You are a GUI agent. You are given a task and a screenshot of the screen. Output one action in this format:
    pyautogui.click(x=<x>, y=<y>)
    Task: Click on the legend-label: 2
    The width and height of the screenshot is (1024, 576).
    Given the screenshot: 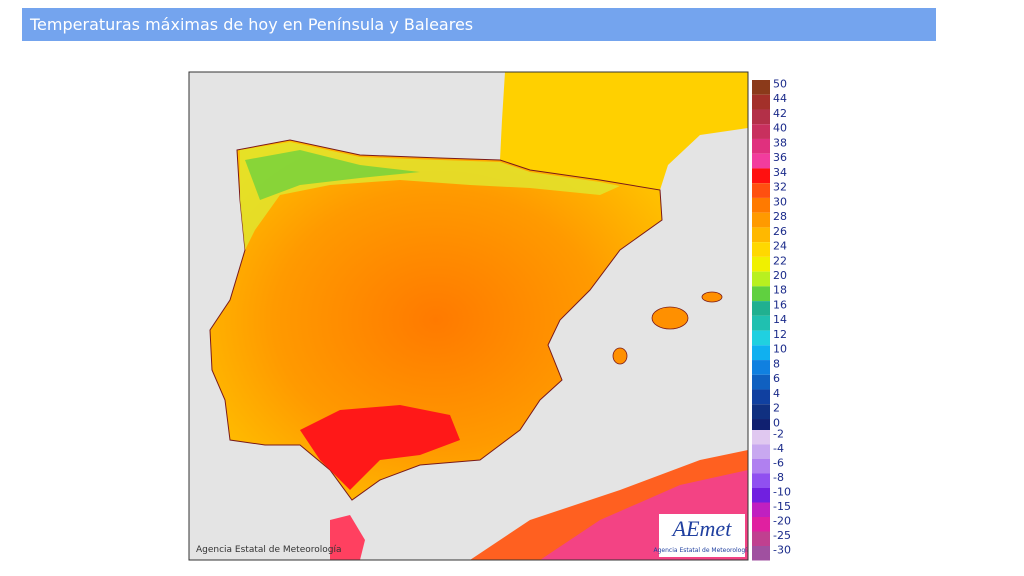 What is the action you would take?
    pyautogui.click(x=776, y=408)
    